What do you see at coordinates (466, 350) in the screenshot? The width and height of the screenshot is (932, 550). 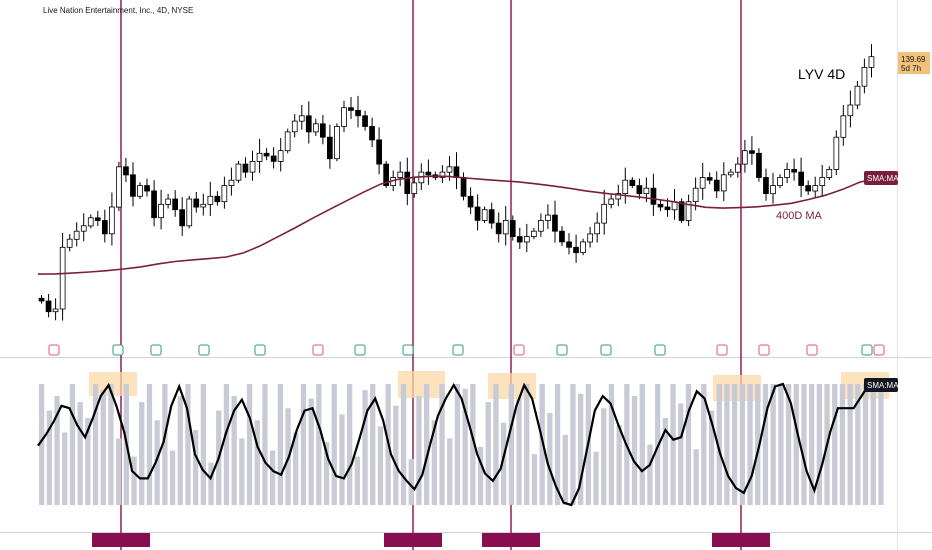 I see `earnings-markers` at bounding box center [466, 350].